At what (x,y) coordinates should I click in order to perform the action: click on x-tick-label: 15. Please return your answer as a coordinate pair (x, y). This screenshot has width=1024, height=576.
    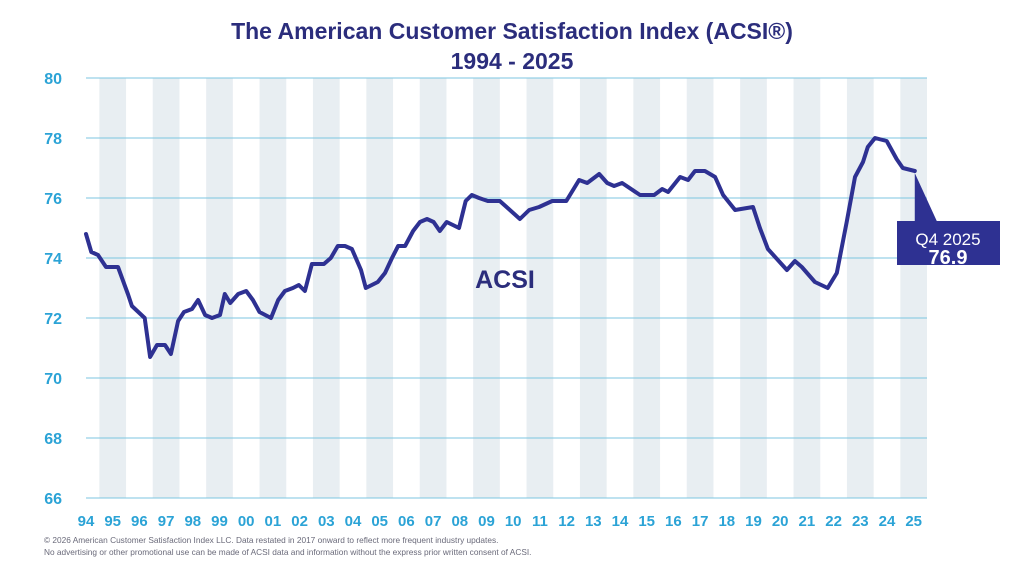
    Looking at the image, I should click on (646, 521).